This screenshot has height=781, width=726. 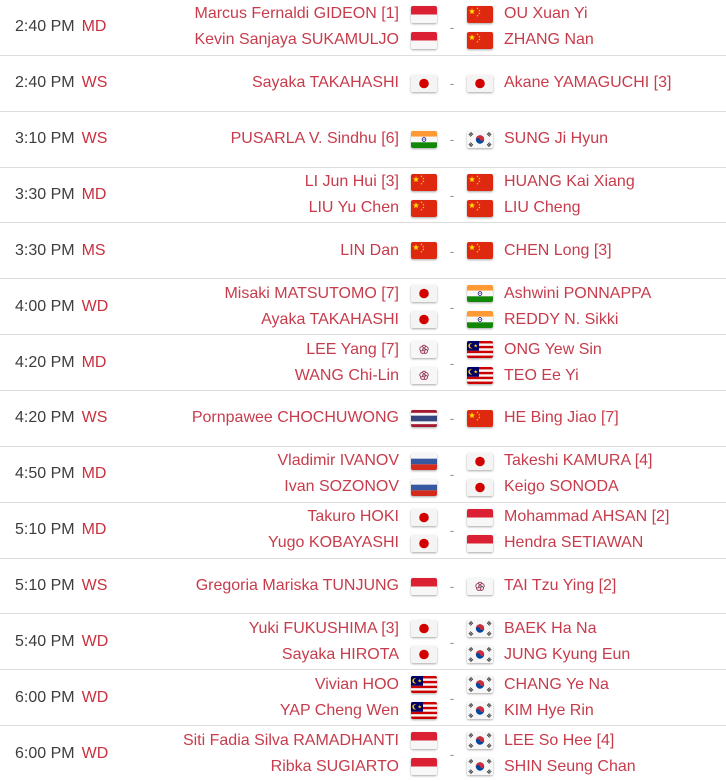 I want to click on player-name: TEO Ee Yi, so click(x=541, y=375).